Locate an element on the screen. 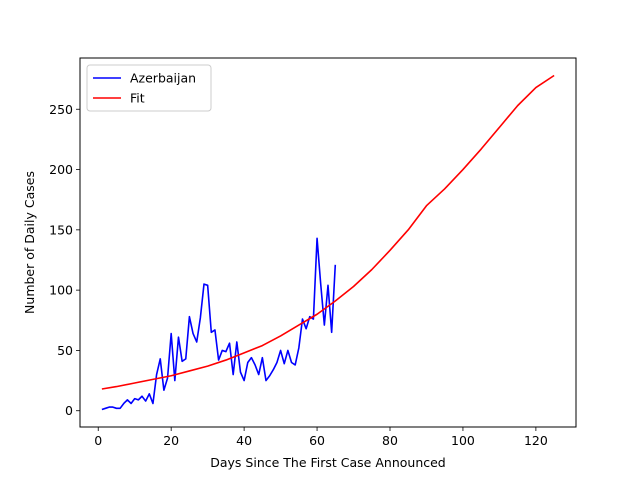 Image resolution: width=640 pixels, height=480 pixels. y-tick-label: 250 is located at coordinates (61, 109).